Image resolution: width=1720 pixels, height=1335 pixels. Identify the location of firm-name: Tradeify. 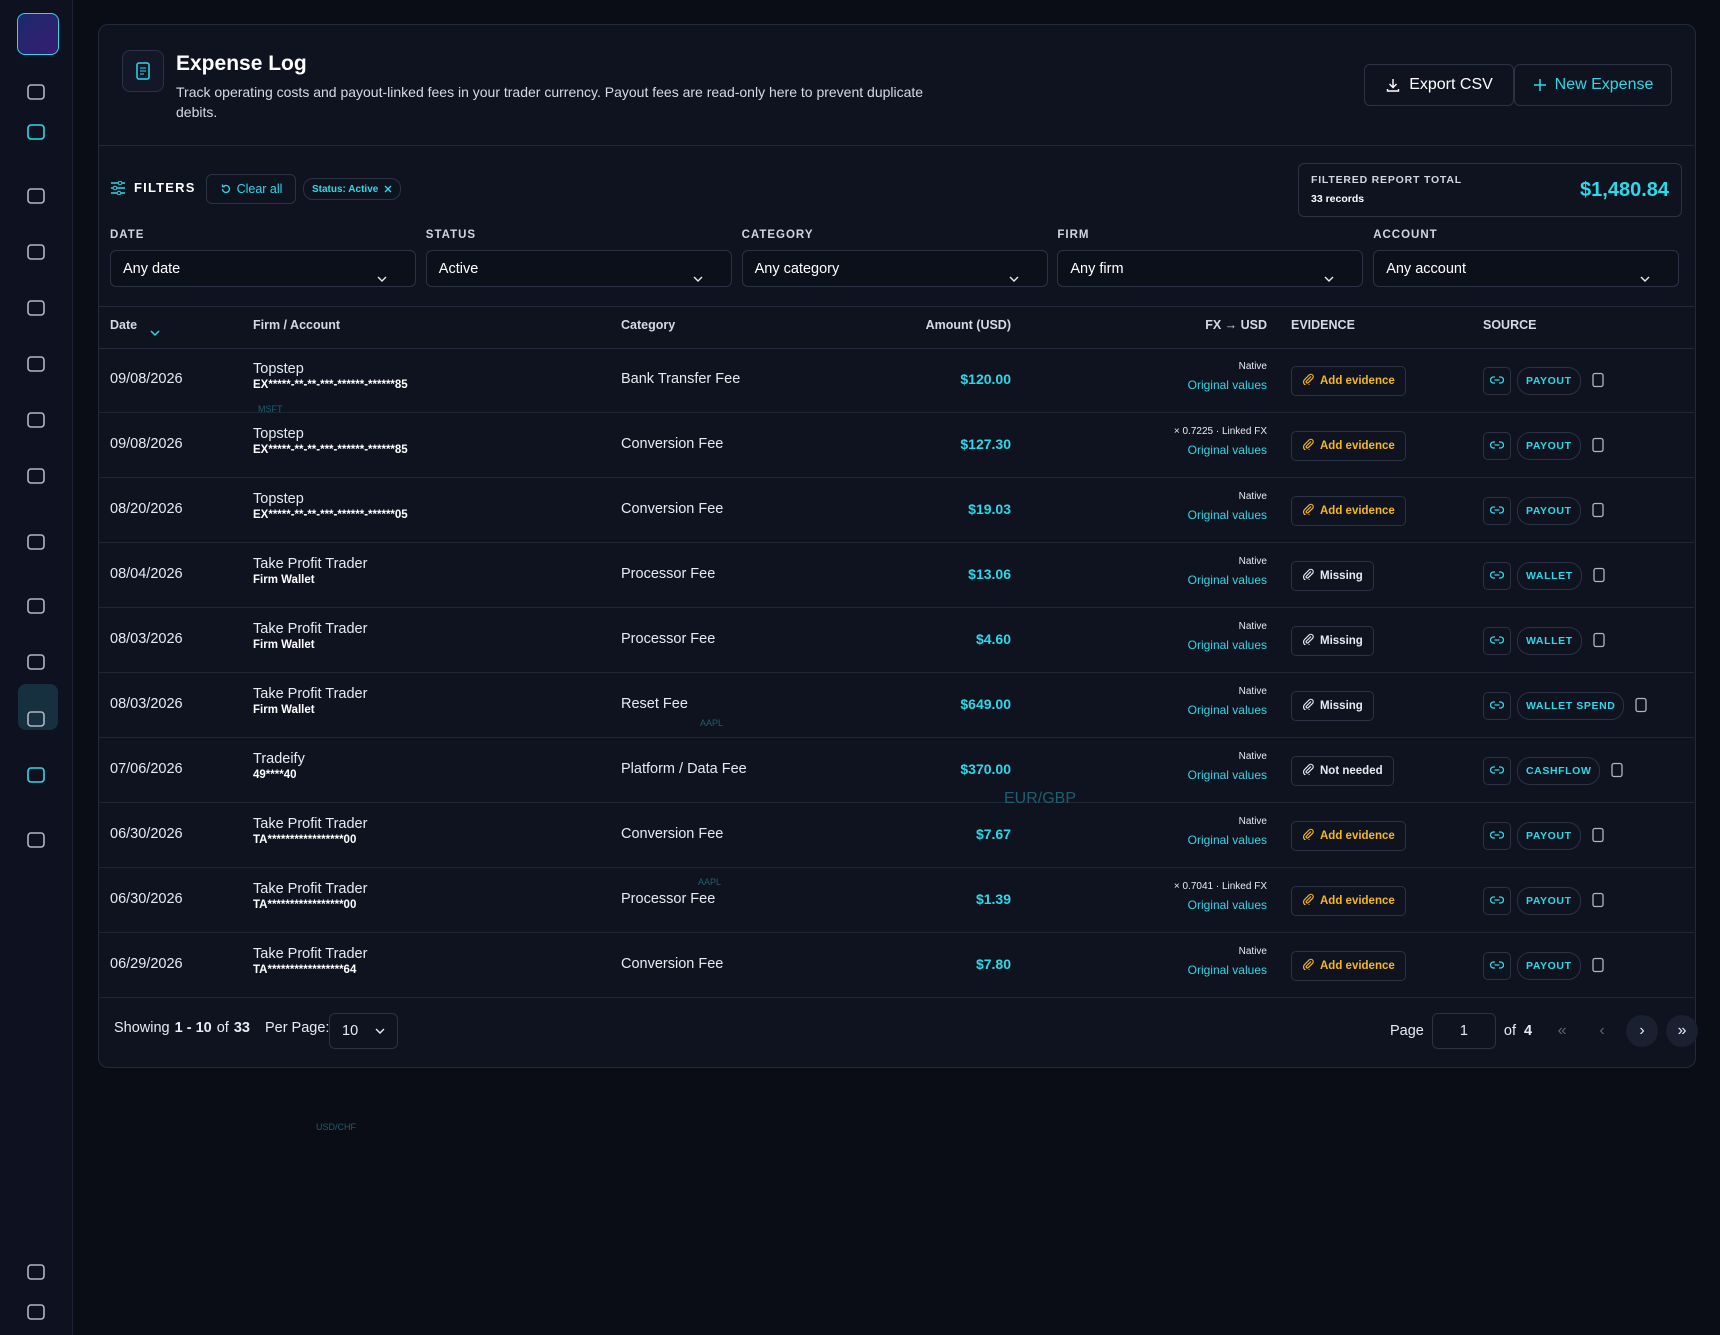
(279, 758).